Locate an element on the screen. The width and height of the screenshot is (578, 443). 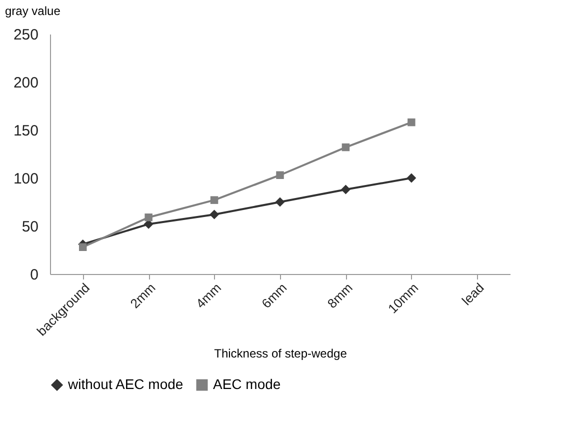
x-axis-title: Thickness of step-wedge is located at coordinates (281, 353).